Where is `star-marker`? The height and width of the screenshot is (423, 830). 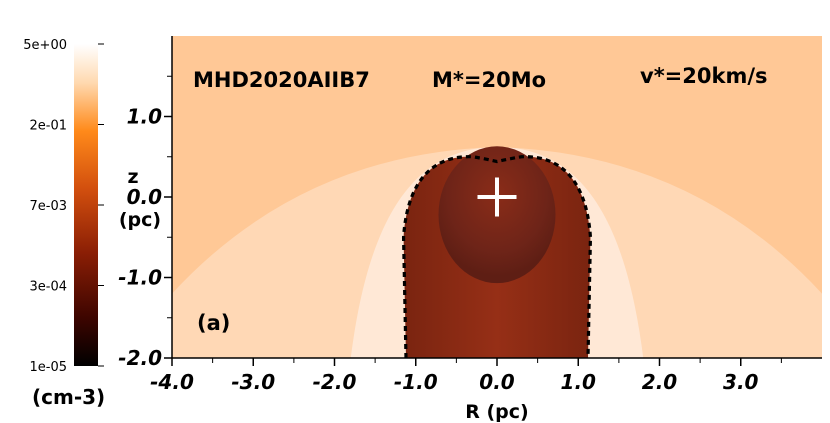
star-marker is located at coordinates (497, 197).